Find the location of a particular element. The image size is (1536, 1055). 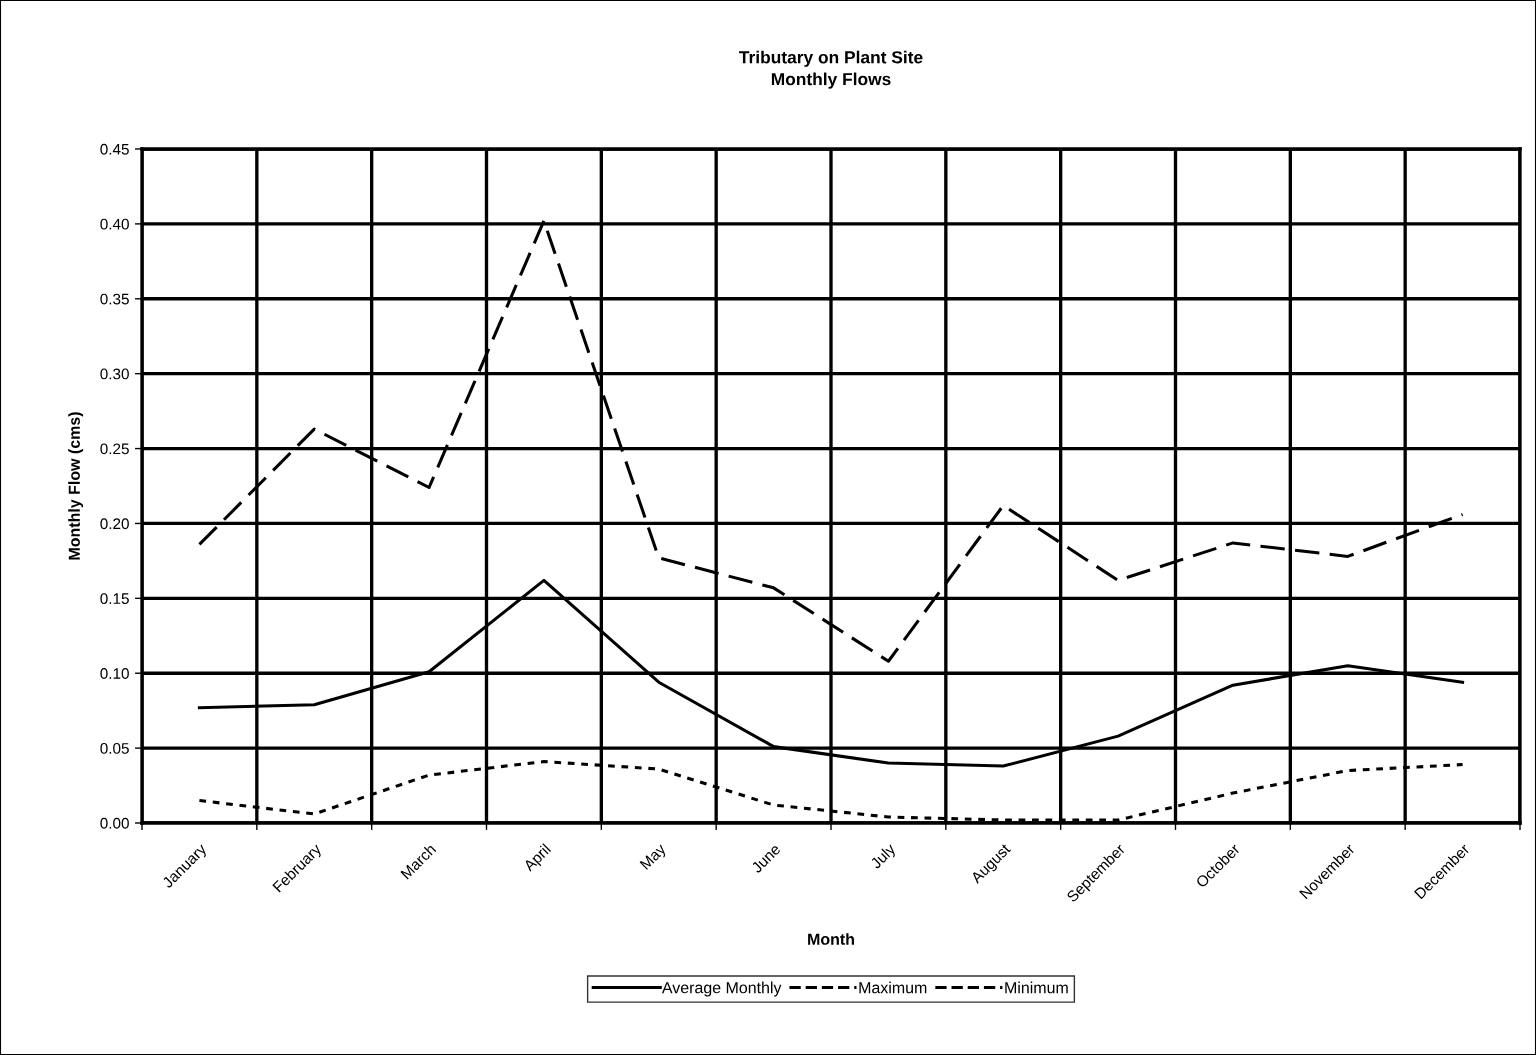

chart-title: Tributary on Plant Site Monthly Flows is located at coordinates (831, 69).